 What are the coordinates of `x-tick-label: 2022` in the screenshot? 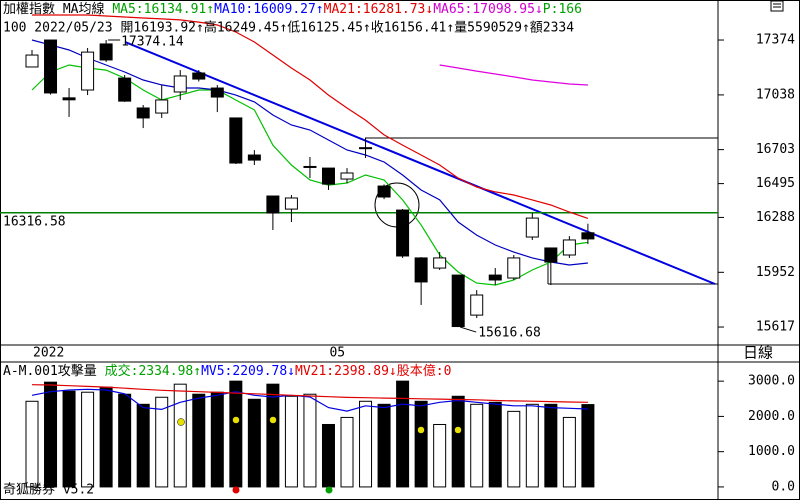 It's located at (48, 353).